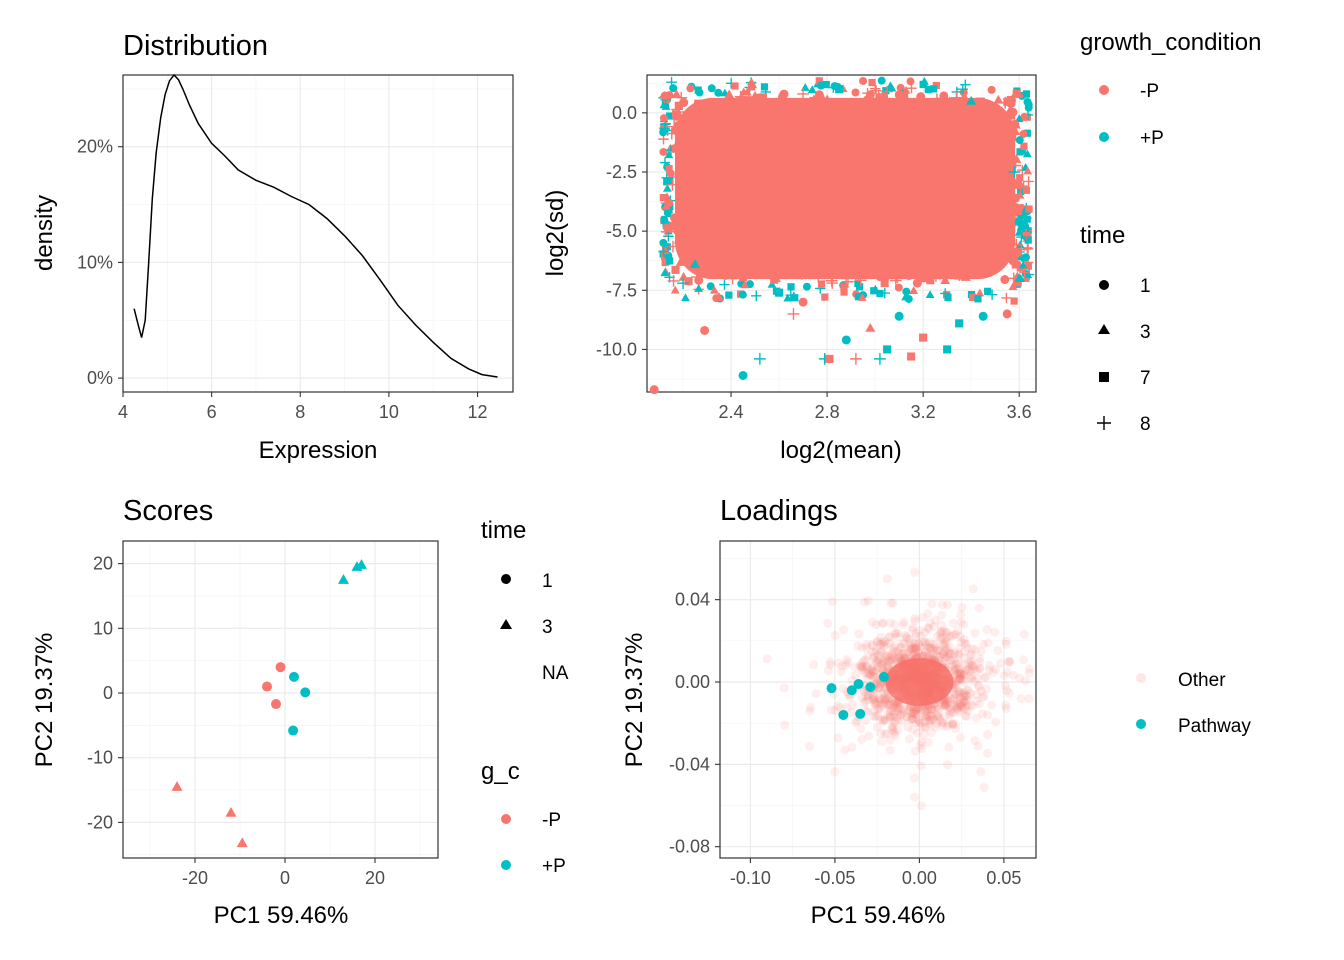 The image size is (1344, 960). What do you see at coordinates (1214, 726) in the screenshot?
I see `legend-pathway-label: Pathway` at bounding box center [1214, 726].